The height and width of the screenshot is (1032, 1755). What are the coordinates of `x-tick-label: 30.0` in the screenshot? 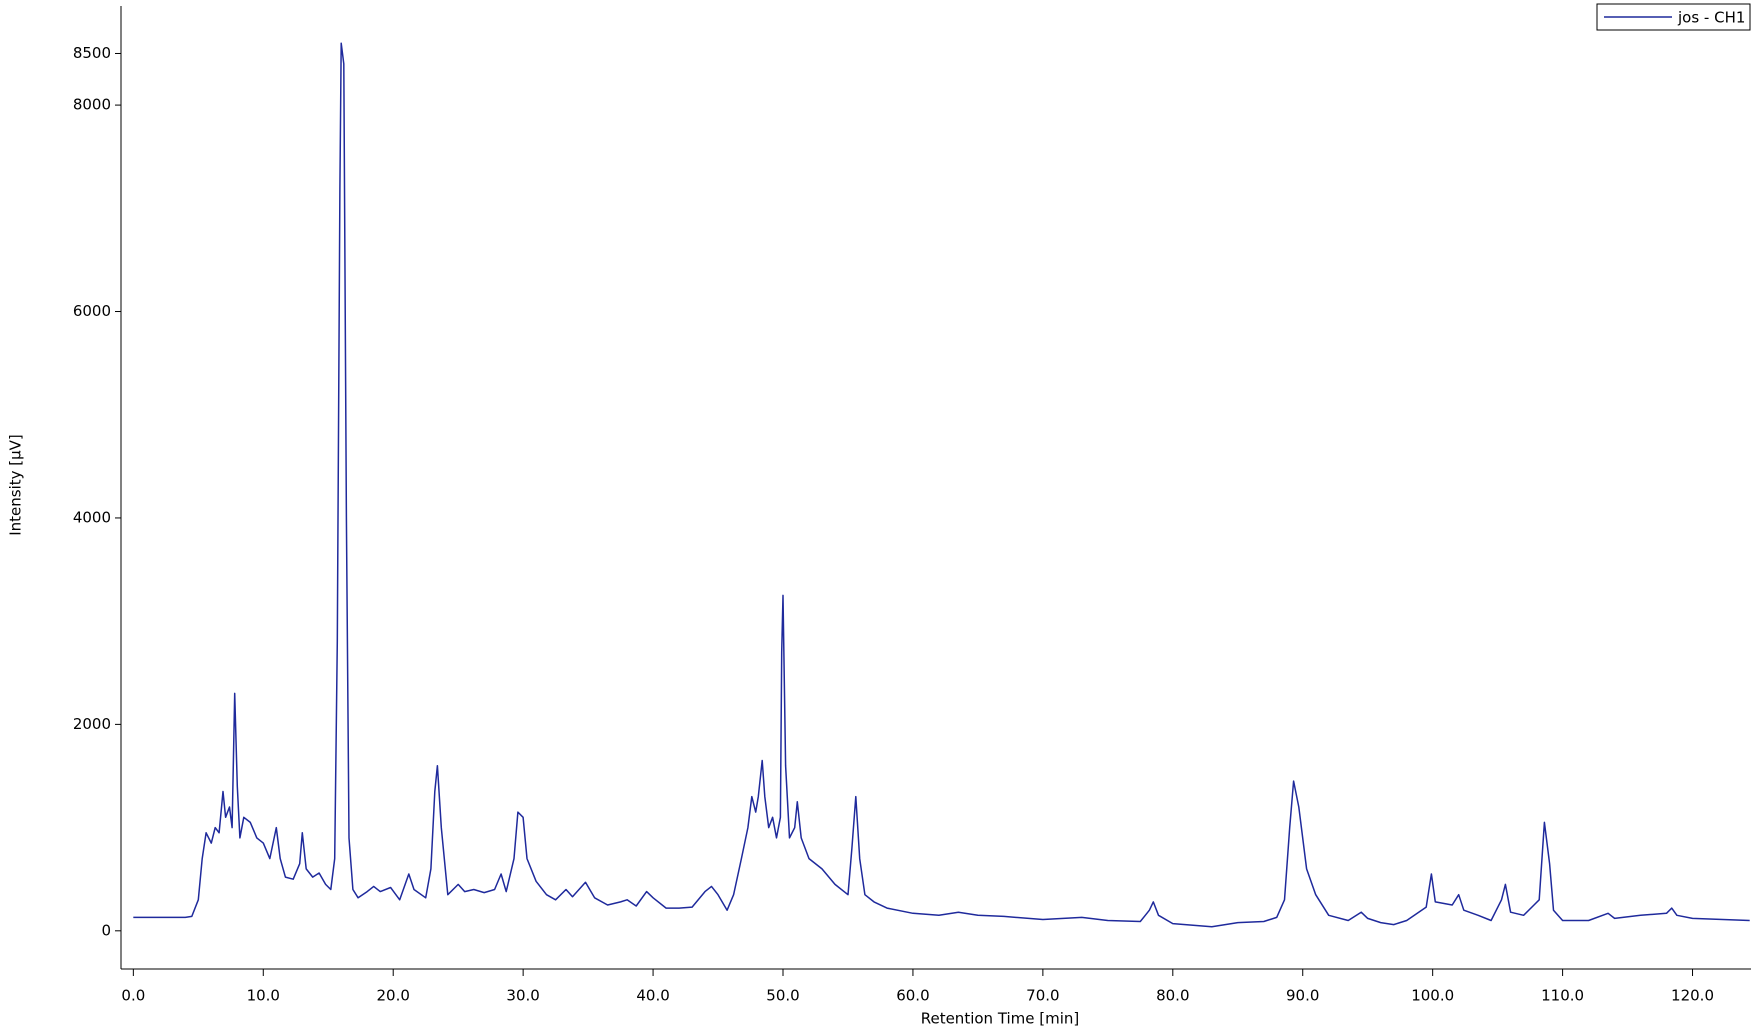 It's located at (522, 996).